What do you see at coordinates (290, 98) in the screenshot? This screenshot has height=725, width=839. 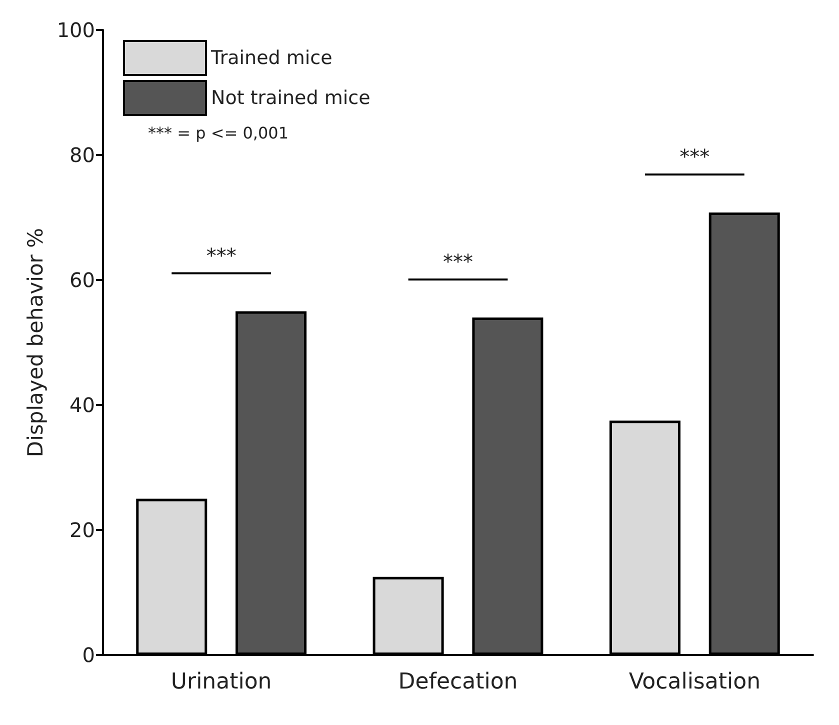 I see `legend-label: Not trained mice` at bounding box center [290, 98].